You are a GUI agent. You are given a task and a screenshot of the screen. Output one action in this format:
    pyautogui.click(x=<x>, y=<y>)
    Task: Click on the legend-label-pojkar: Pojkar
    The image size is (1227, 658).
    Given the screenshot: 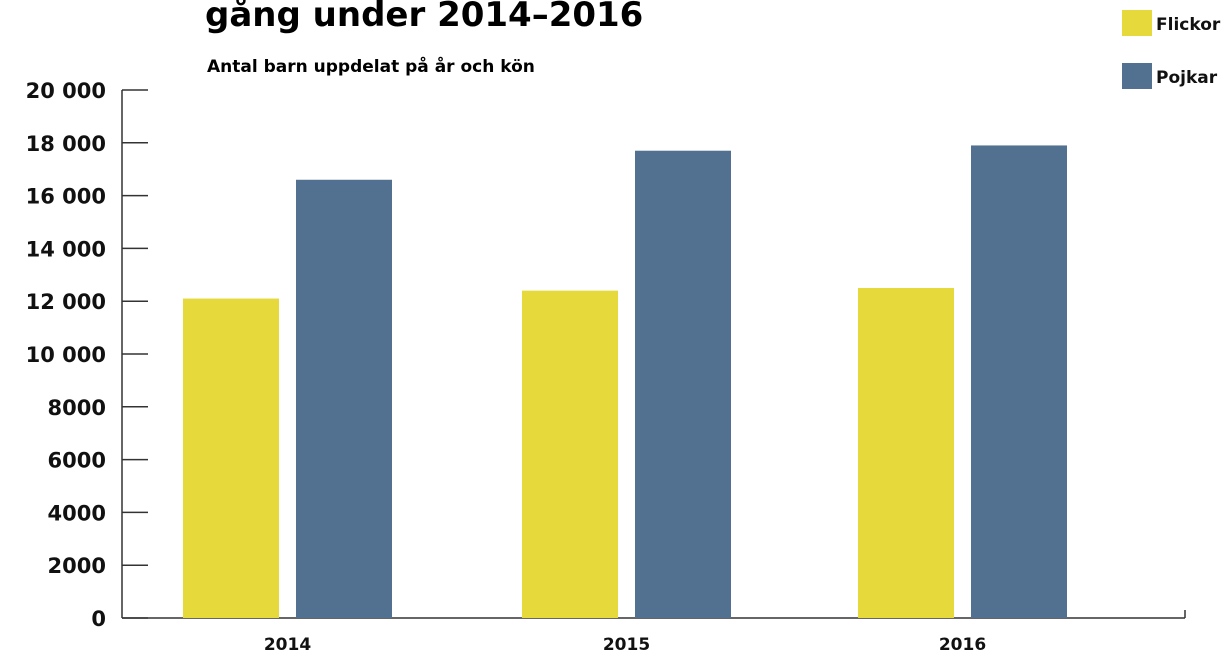 What is the action you would take?
    pyautogui.click(x=1187, y=78)
    